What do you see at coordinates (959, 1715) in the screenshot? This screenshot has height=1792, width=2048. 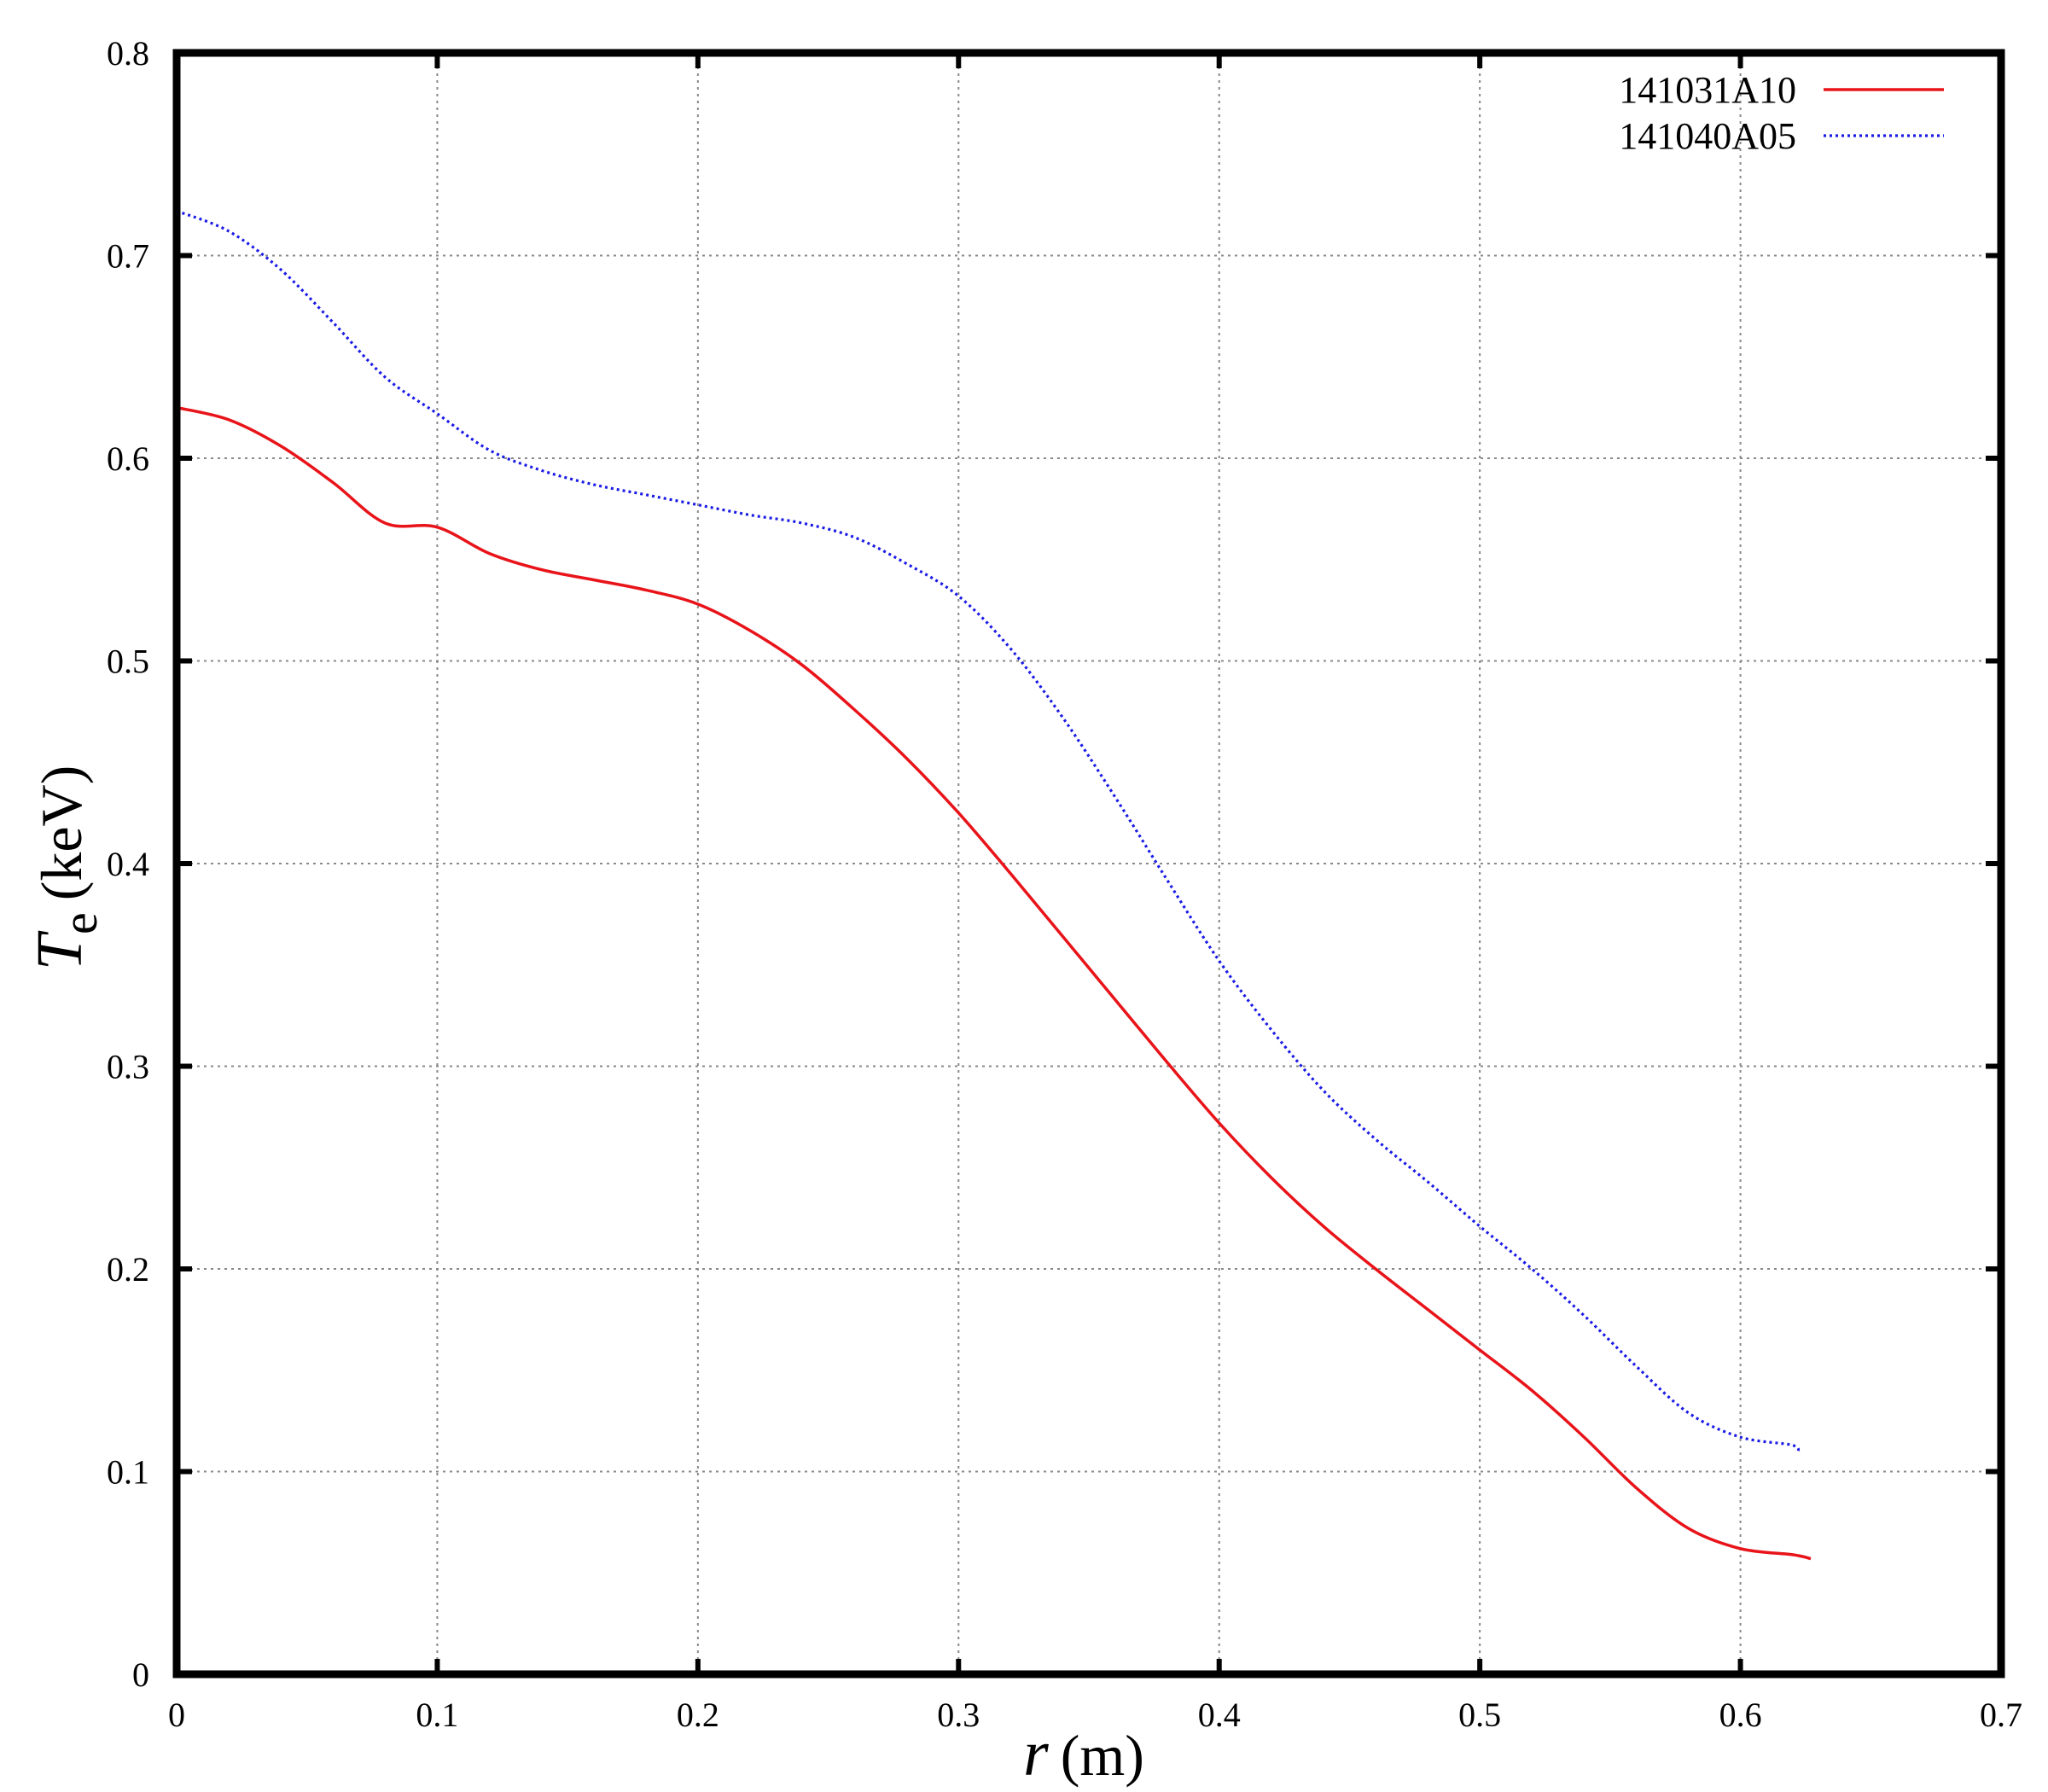 I see `x-tick-label: 0.3` at bounding box center [959, 1715].